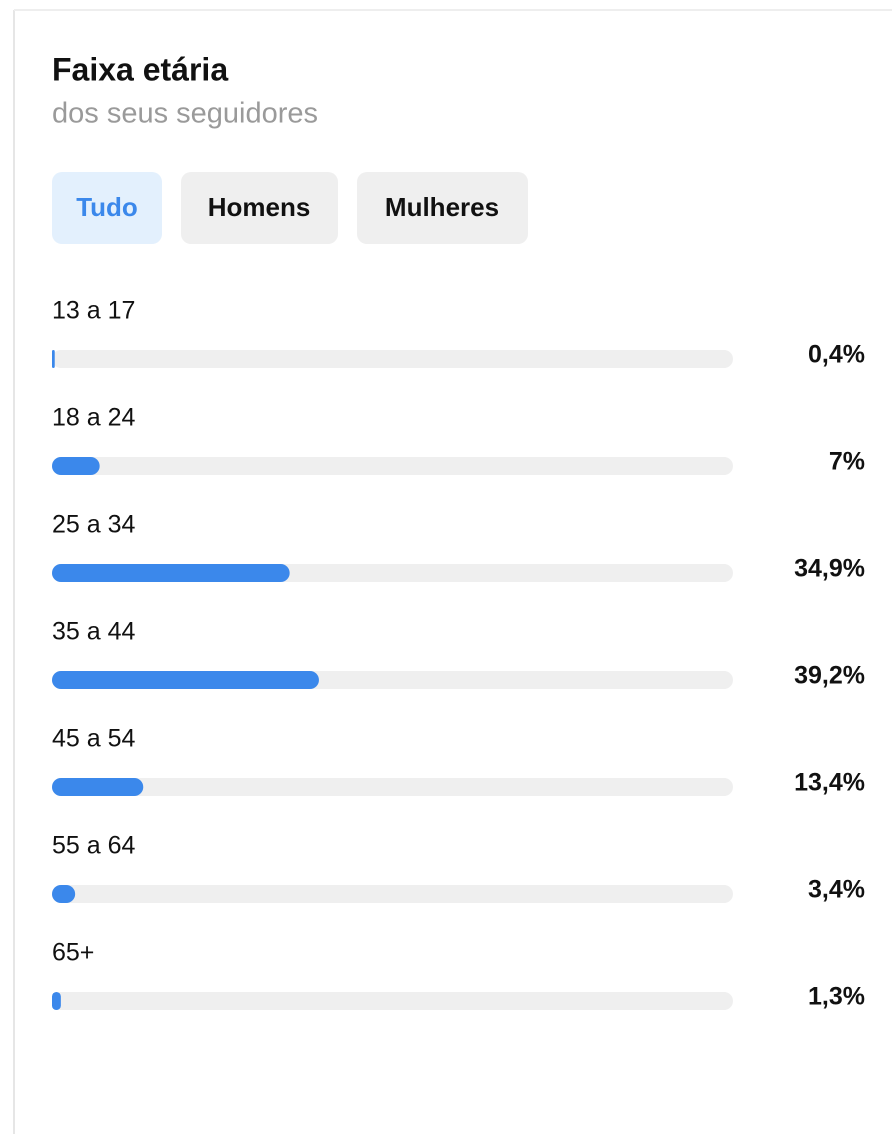 The height and width of the screenshot is (1134, 892). I want to click on value-label: 0,4%, so click(836, 355).